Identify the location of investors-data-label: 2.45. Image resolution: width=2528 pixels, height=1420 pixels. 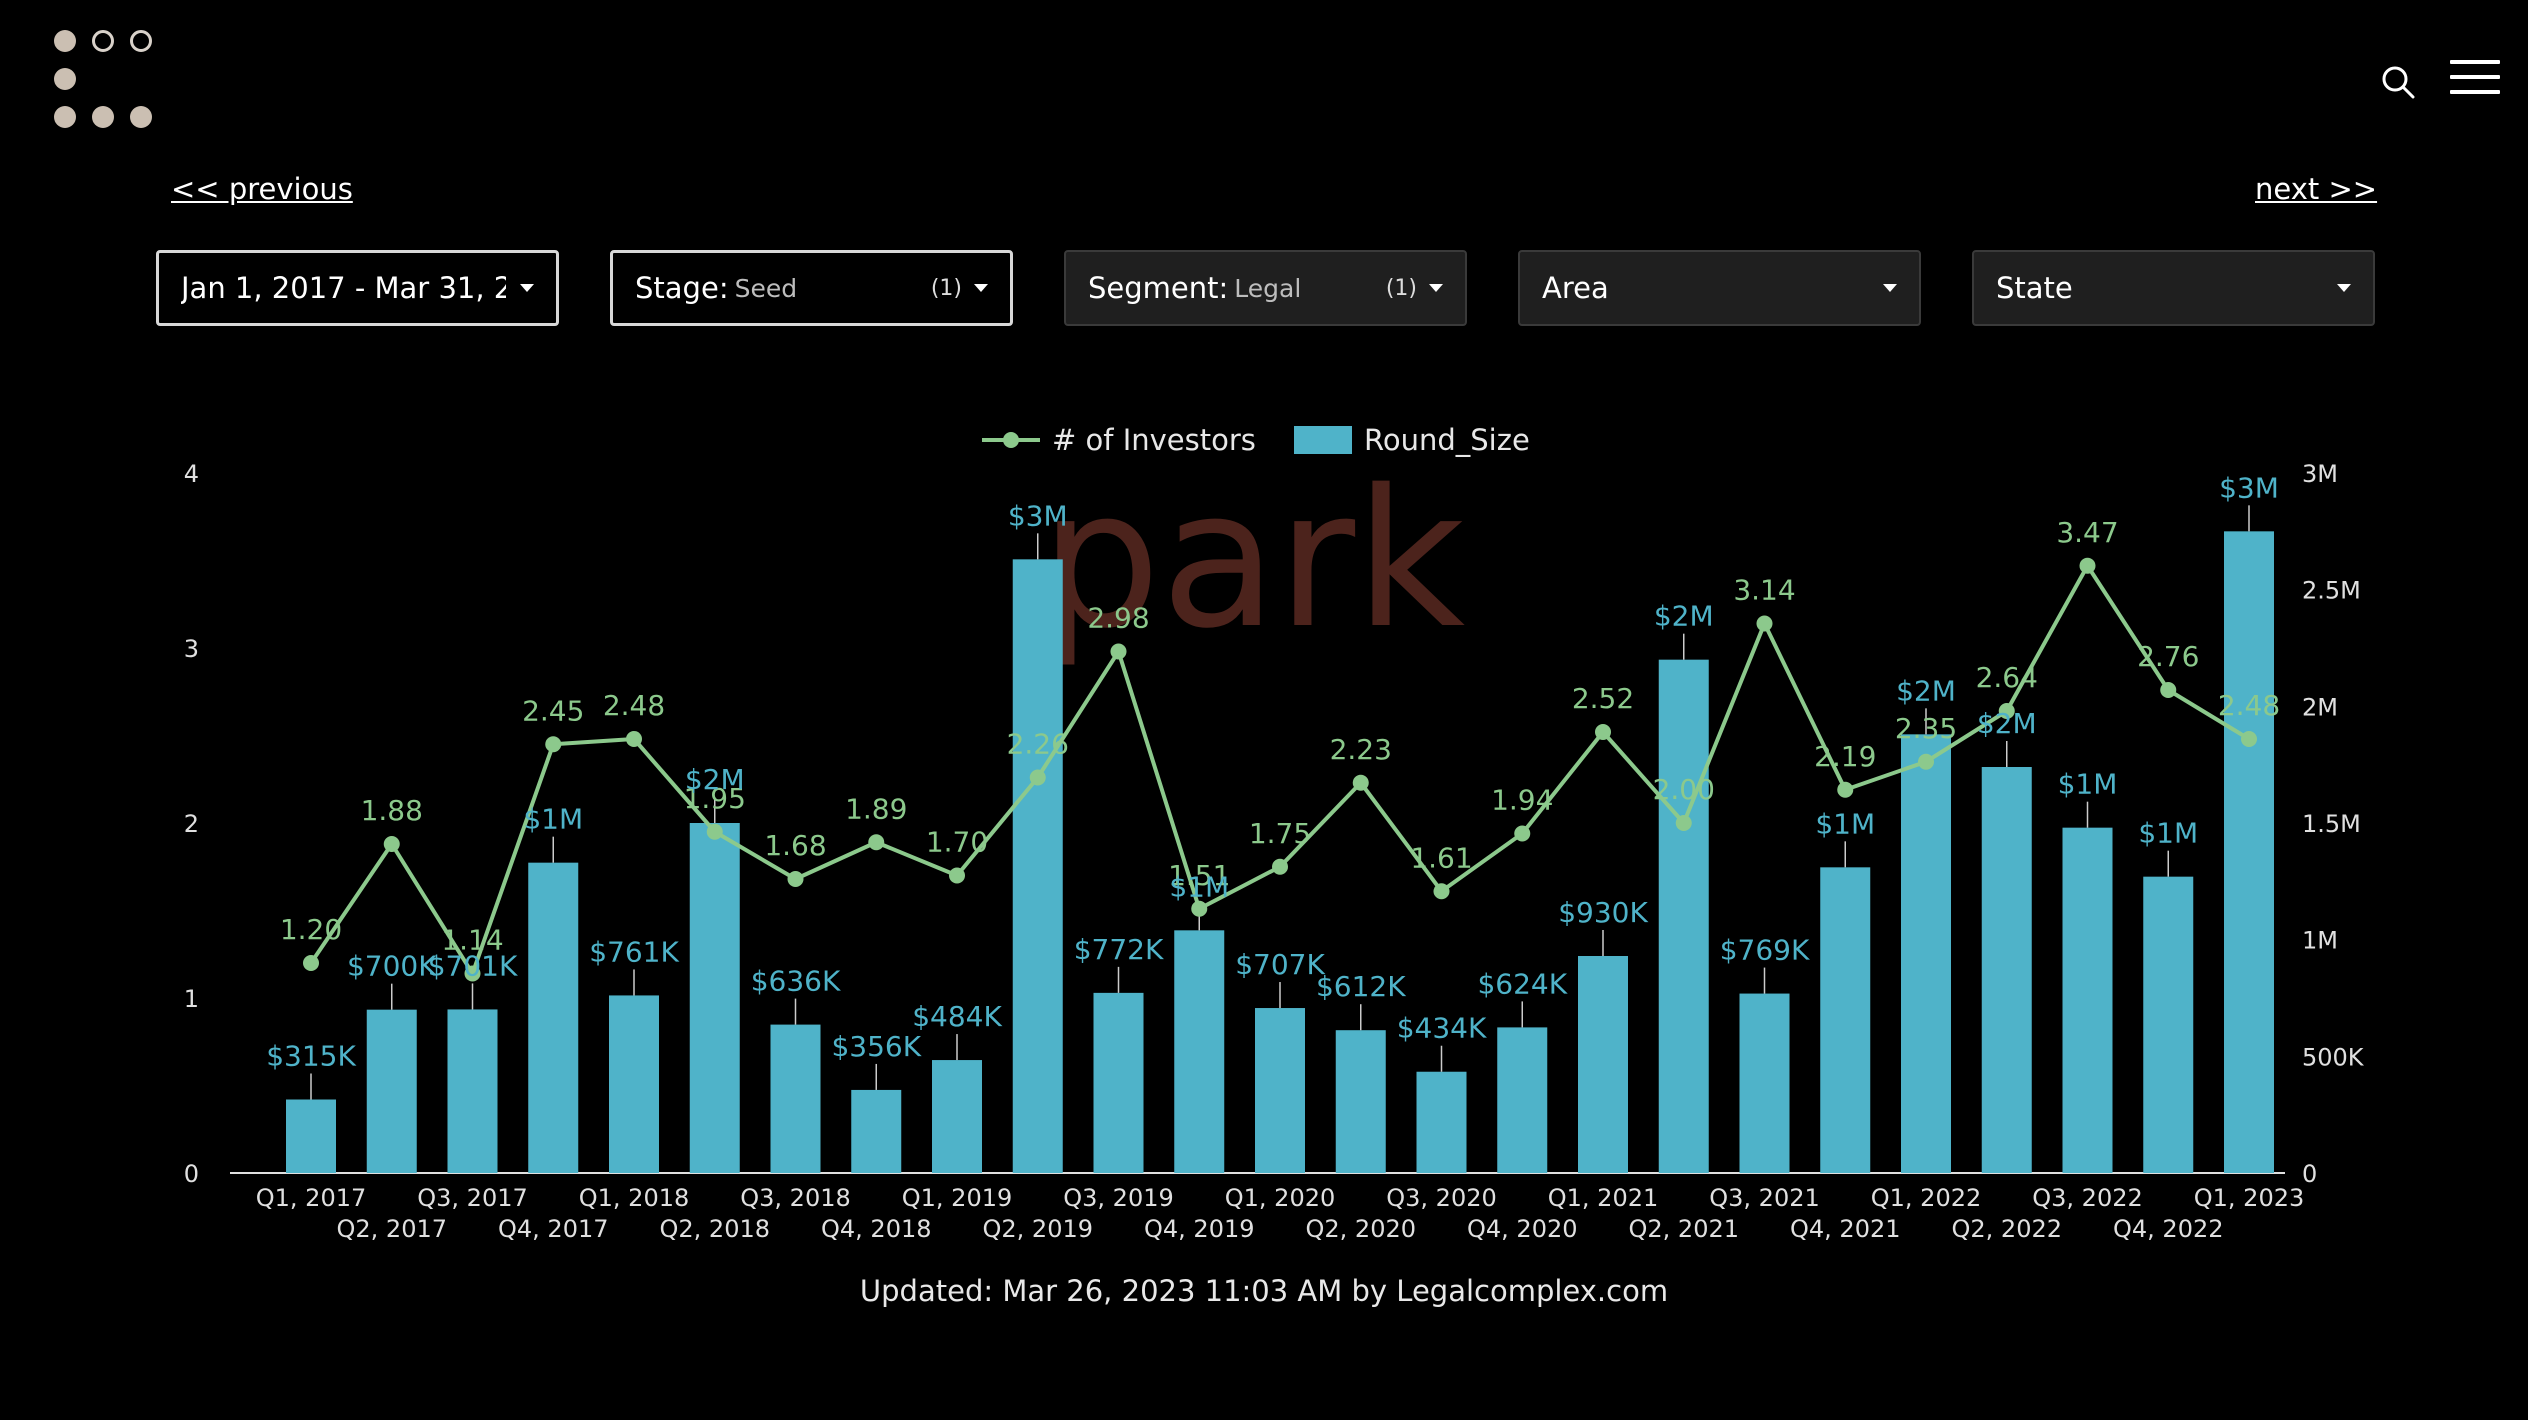
(553, 710).